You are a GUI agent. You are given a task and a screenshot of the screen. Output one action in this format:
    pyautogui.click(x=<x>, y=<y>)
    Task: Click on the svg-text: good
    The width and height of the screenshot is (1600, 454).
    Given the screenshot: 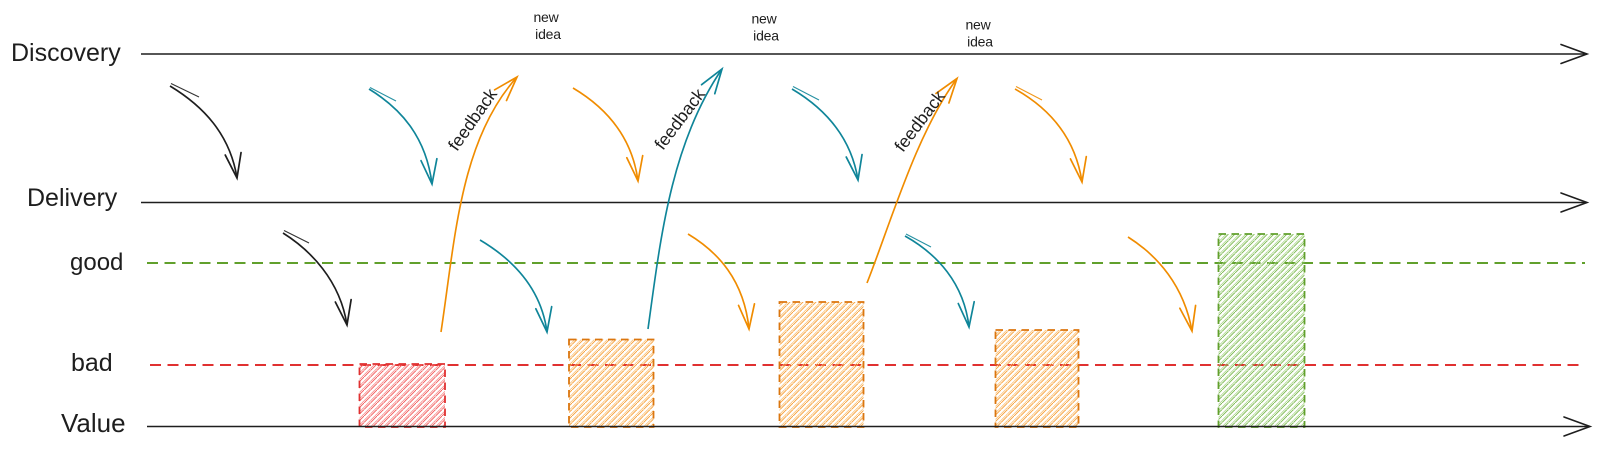 What is the action you would take?
    pyautogui.click(x=96, y=262)
    